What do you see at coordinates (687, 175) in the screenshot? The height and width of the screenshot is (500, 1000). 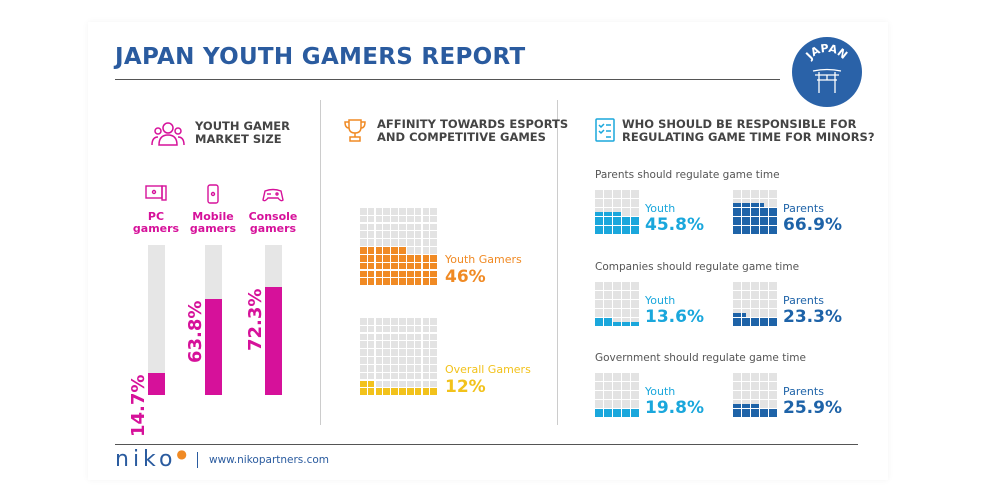 I see `group-subtitle: Parents should regulate game time` at bounding box center [687, 175].